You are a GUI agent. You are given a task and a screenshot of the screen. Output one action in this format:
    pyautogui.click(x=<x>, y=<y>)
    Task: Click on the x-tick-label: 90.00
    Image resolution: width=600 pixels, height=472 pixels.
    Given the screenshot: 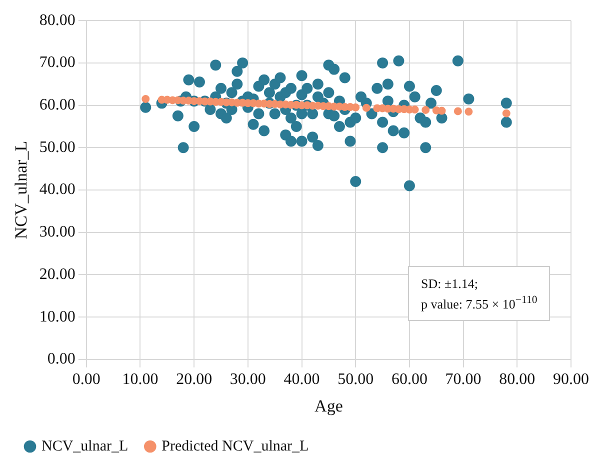 What is the action you would take?
    pyautogui.click(x=571, y=379)
    